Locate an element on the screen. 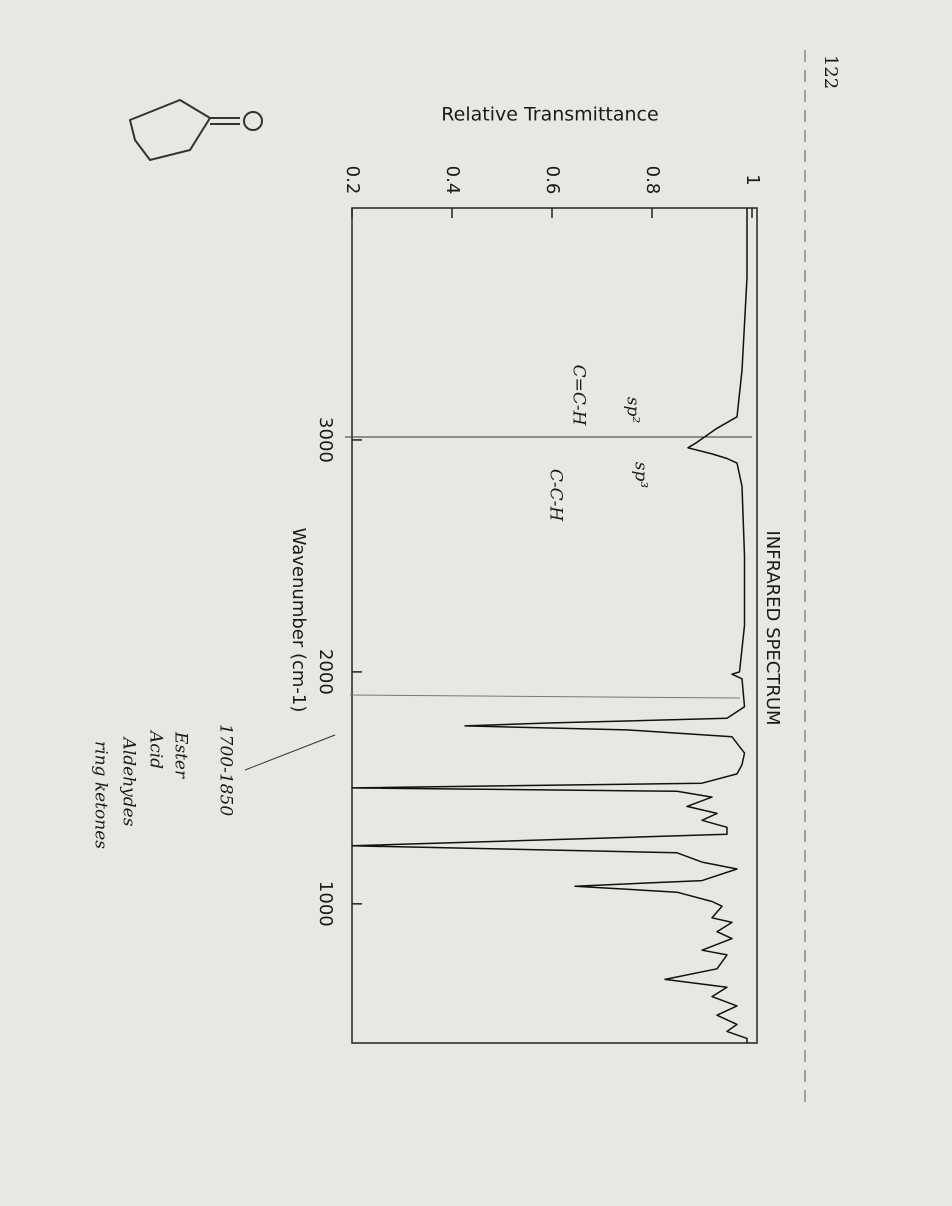 The image size is (952, 1206). annotation: C=C-H is located at coordinates (579, 396).